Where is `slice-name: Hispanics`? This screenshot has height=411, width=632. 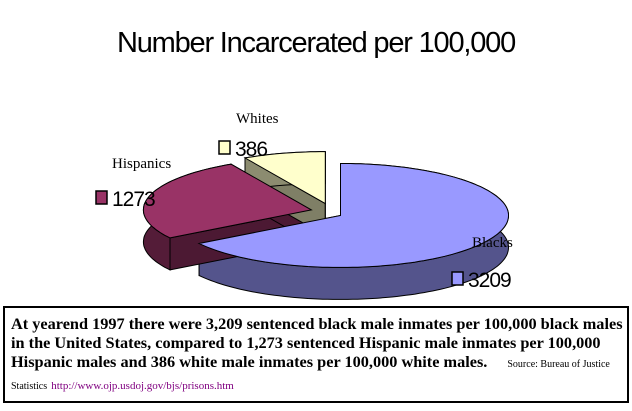 slice-name: Hispanics is located at coordinates (141, 164).